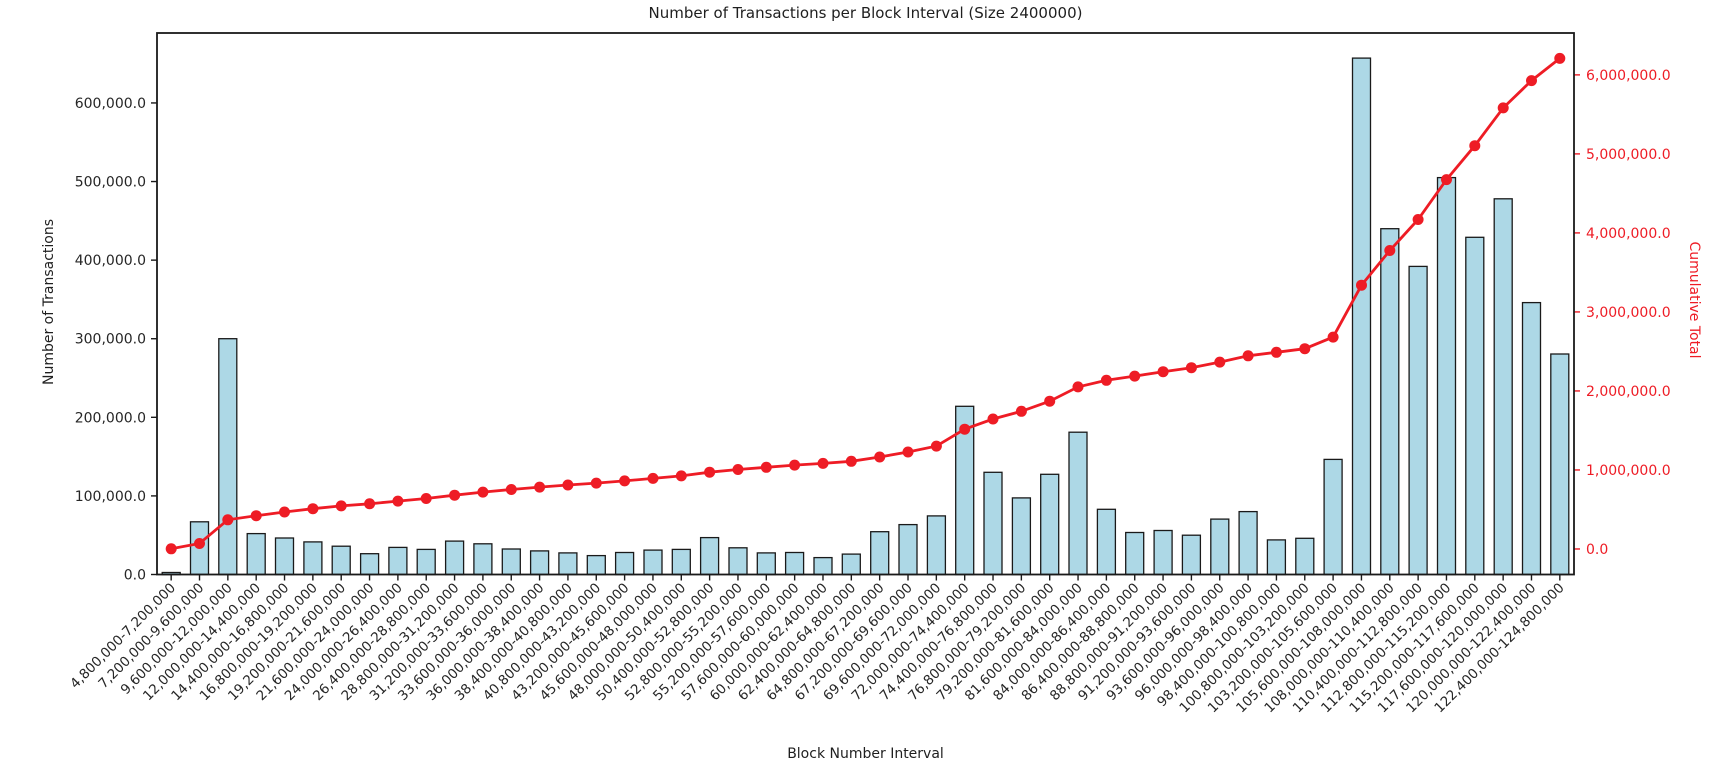 The height and width of the screenshot is (780, 1733). What do you see at coordinates (110, 497) in the screenshot?
I see `left-tick-label: 100,000.0` at bounding box center [110, 497].